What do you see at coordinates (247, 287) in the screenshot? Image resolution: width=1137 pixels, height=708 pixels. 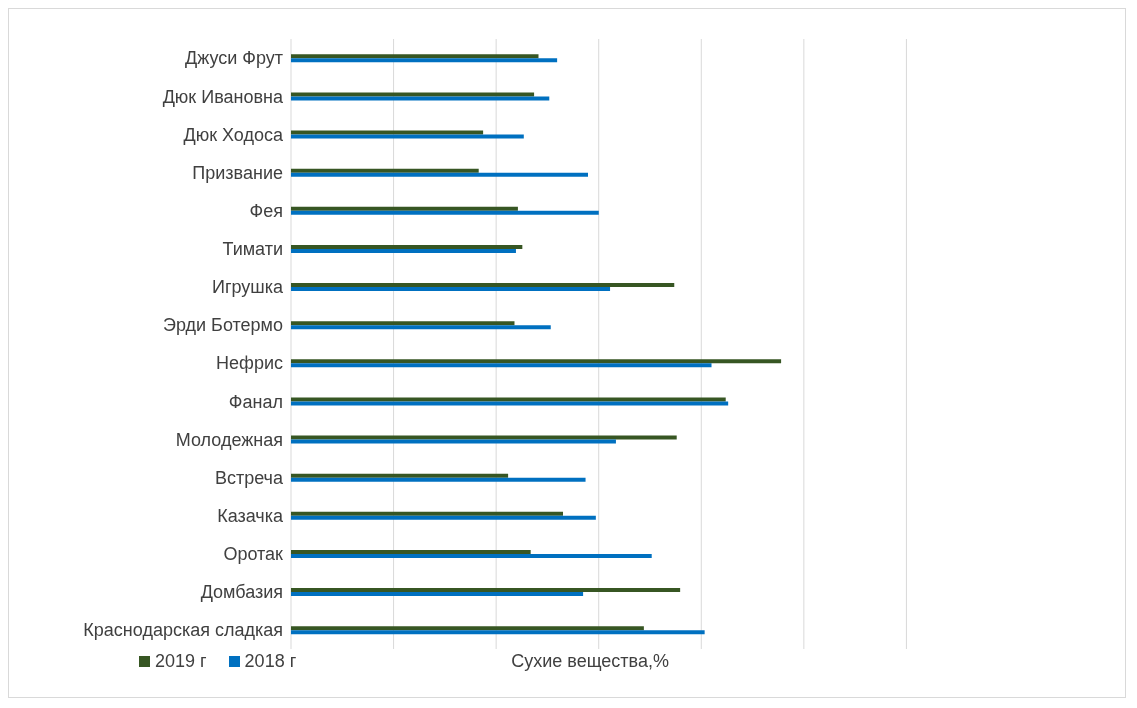 I see `y-tick-label: Игрушка` at bounding box center [247, 287].